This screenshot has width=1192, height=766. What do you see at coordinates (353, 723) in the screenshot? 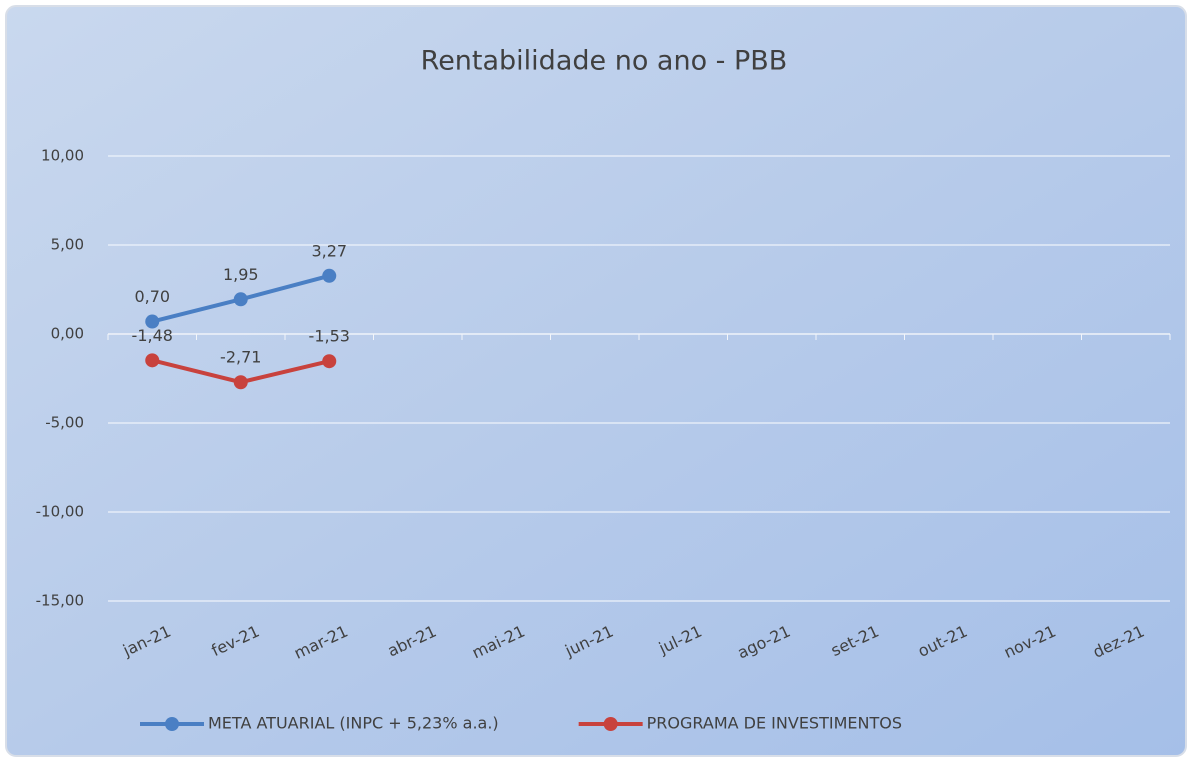
I see `legend-label: META ATUARIAL (INPC + 5,23% a.a.)` at bounding box center [353, 723].